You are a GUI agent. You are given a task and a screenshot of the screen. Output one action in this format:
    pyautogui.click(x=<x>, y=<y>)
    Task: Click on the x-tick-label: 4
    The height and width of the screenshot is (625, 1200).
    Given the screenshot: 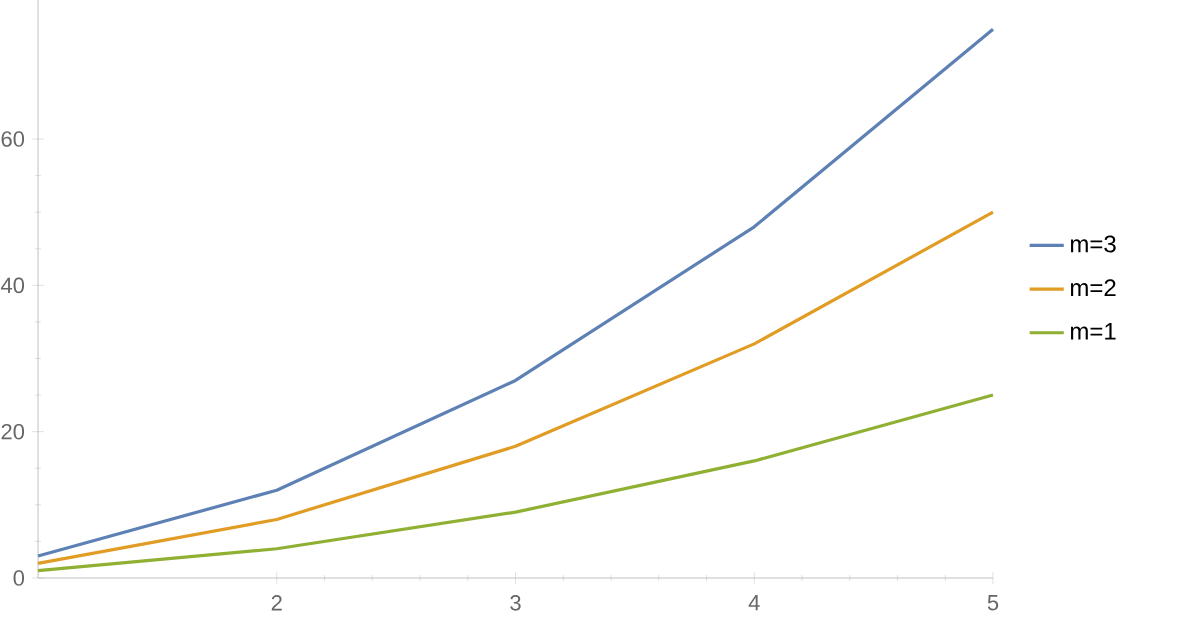 What is the action you would take?
    pyautogui.click(x=754, y=603)
    